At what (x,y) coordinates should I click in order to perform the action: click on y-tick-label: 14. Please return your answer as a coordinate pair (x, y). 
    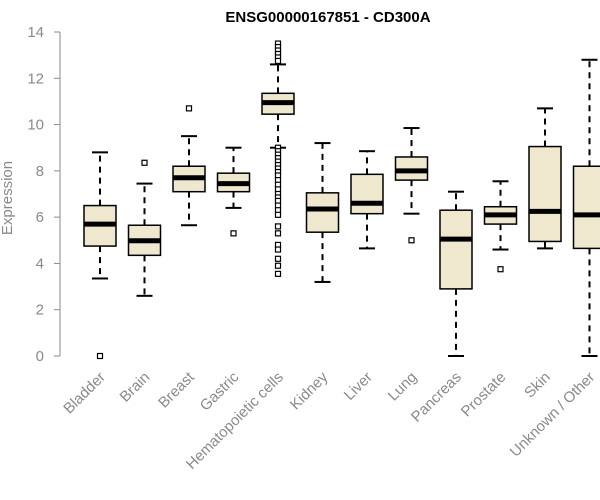
    Looking at the image, I should click on (35, 32).